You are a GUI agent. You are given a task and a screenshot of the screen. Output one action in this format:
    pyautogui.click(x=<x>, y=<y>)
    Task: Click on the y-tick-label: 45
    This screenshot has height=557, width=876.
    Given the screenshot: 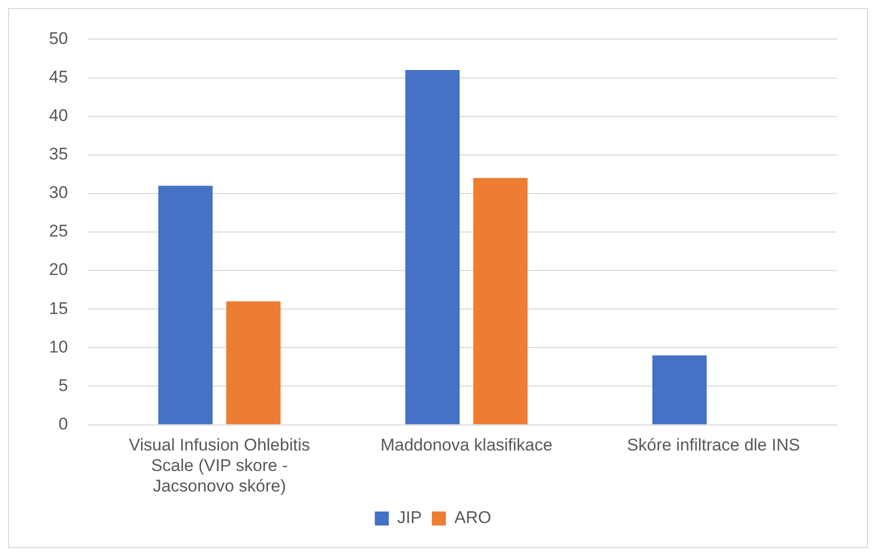 What is the action you would take?
    pyautogui.click(x=58, y=76)
    